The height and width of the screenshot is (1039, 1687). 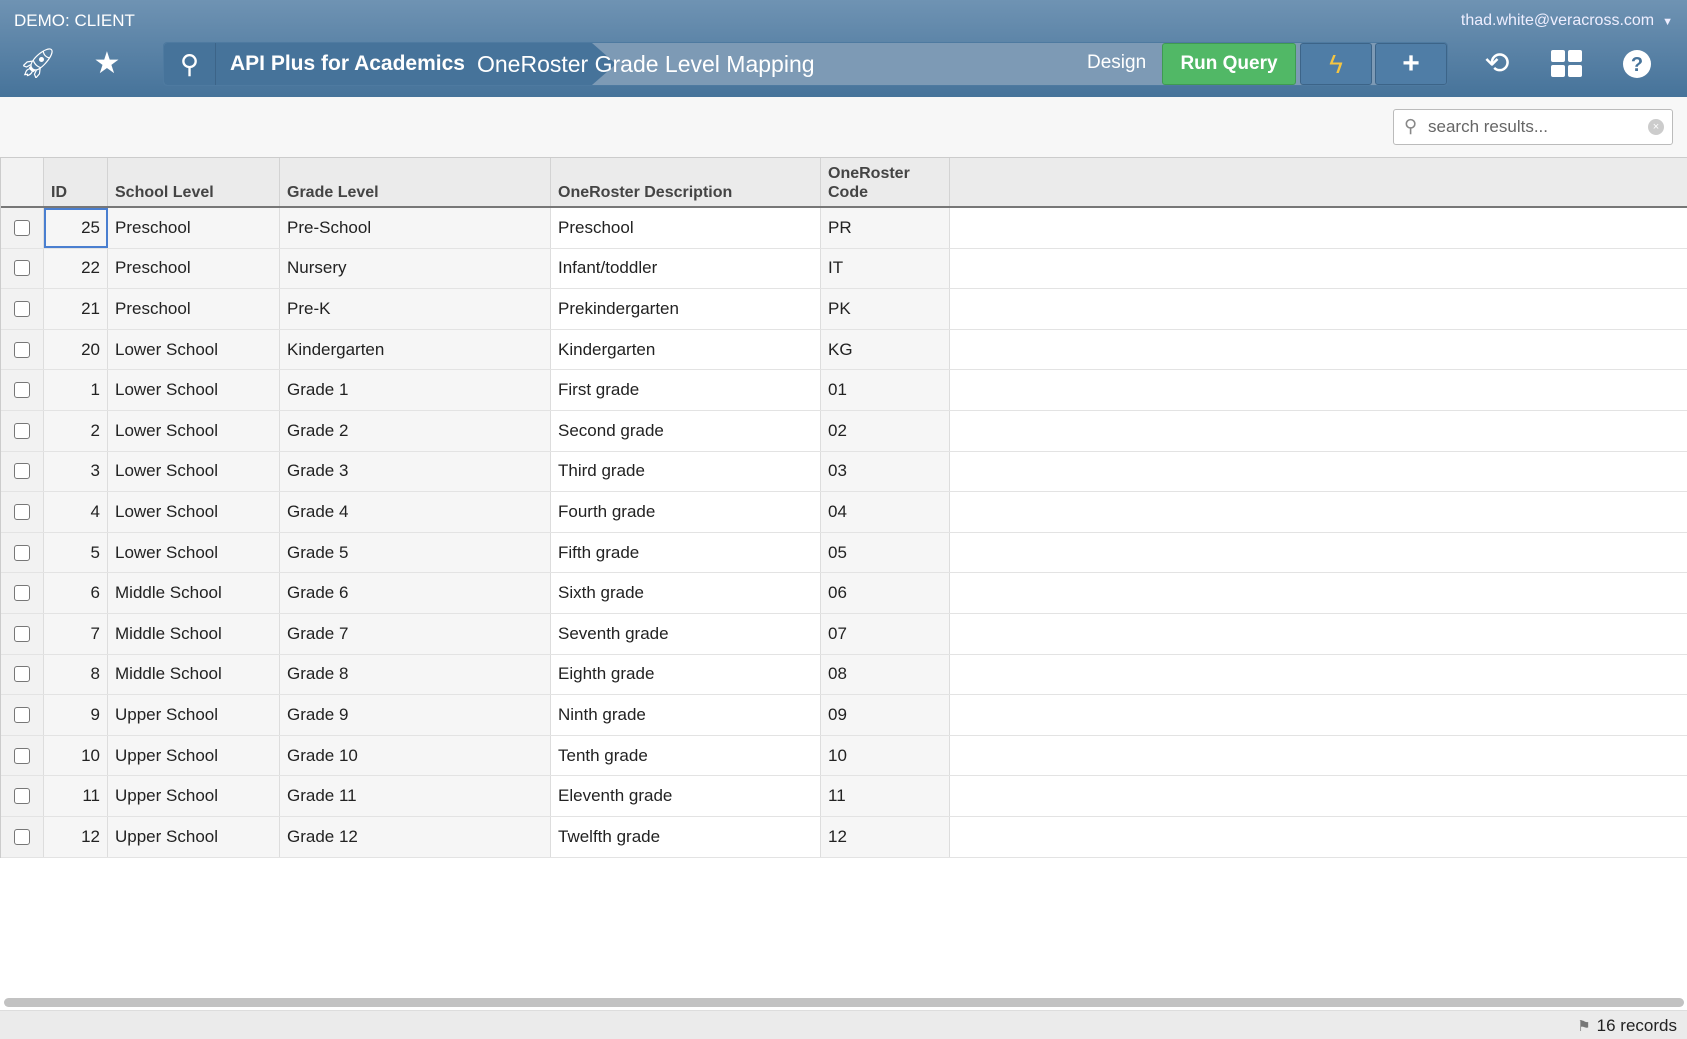 What do you see at coordinates (686, 715) in the screenshot?
I see `cell-oneroster-description: Ninth grade` at bounding box center [686, 715].